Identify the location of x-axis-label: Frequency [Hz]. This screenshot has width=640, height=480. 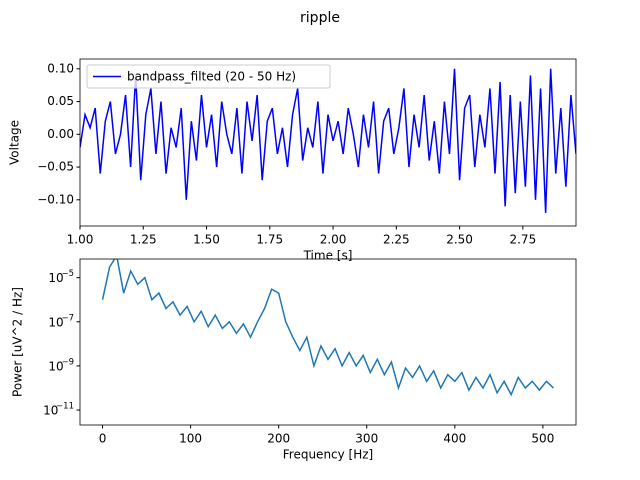
(328, 455).